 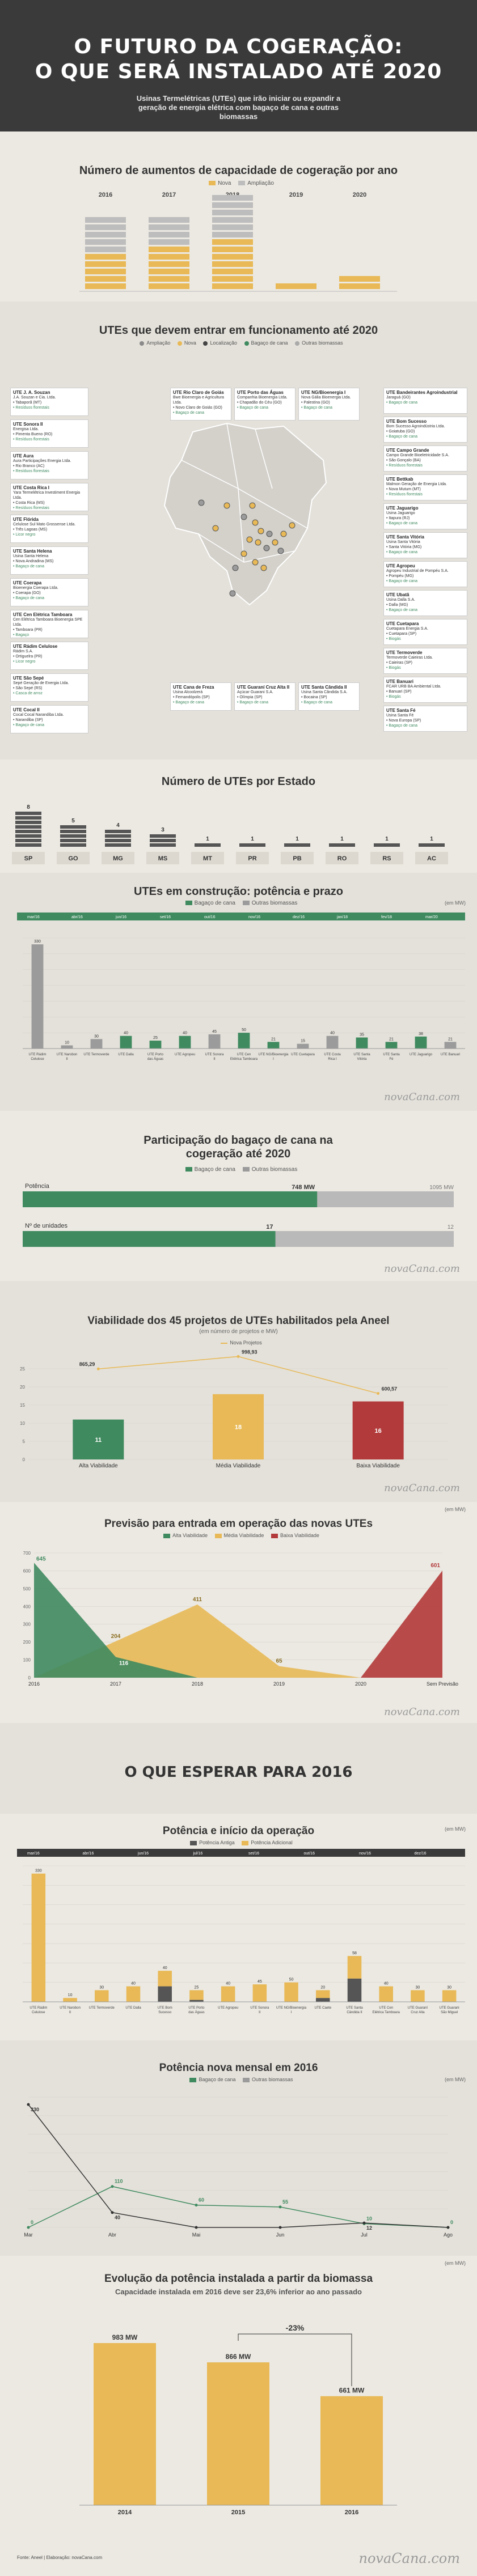 I want to click on potencia2016-category-label: UTE Rádim Celulose, so click(x=38, y=2010).